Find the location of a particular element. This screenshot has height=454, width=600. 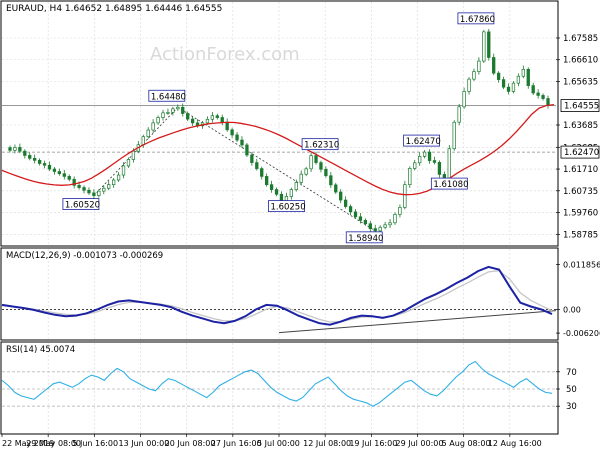

macd-tick-label: 0.00 is located at coordinates (572, 310).